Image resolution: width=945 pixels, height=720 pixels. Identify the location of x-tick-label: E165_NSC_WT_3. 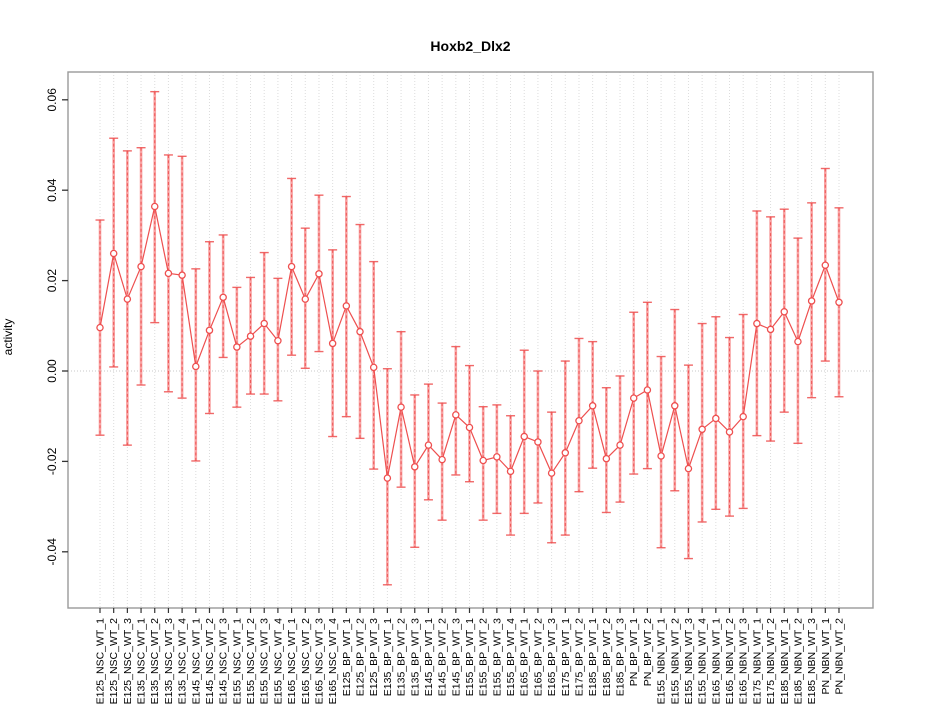
(319, 661).